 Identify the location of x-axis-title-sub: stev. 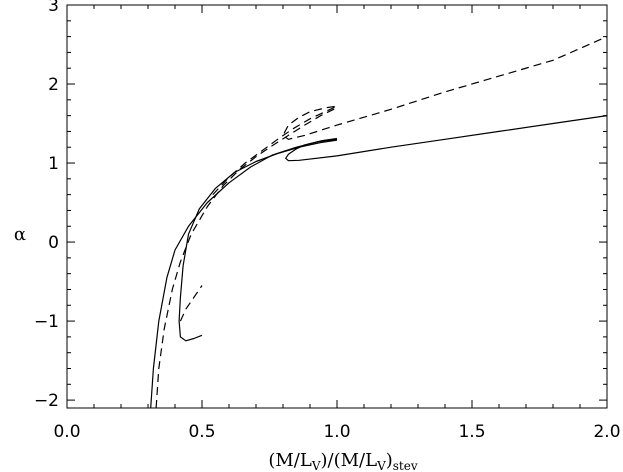
(405, 465).